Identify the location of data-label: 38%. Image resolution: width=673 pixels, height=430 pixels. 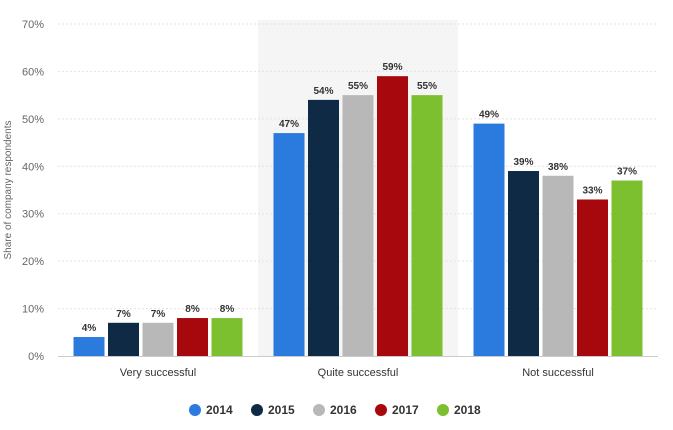
(558, 167).